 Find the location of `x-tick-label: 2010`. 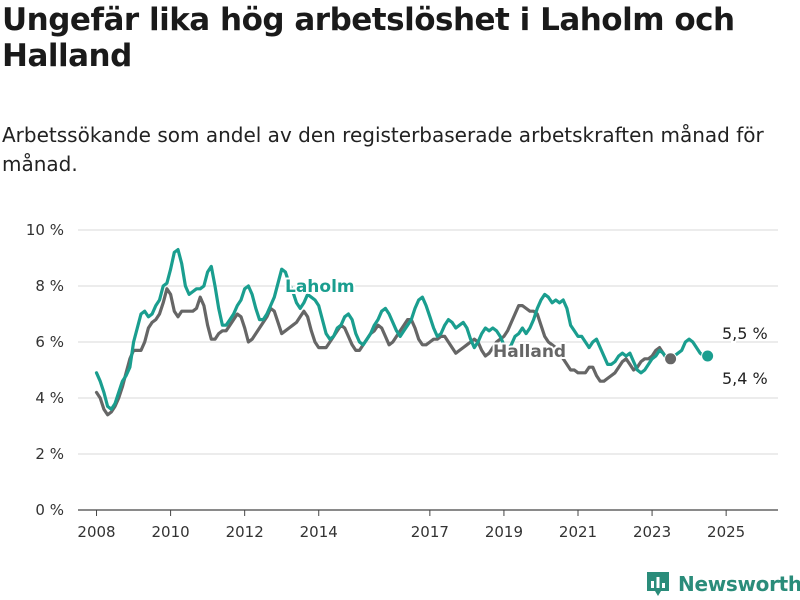

x-tick-label: 2010 is located at coordinates (170, 532).